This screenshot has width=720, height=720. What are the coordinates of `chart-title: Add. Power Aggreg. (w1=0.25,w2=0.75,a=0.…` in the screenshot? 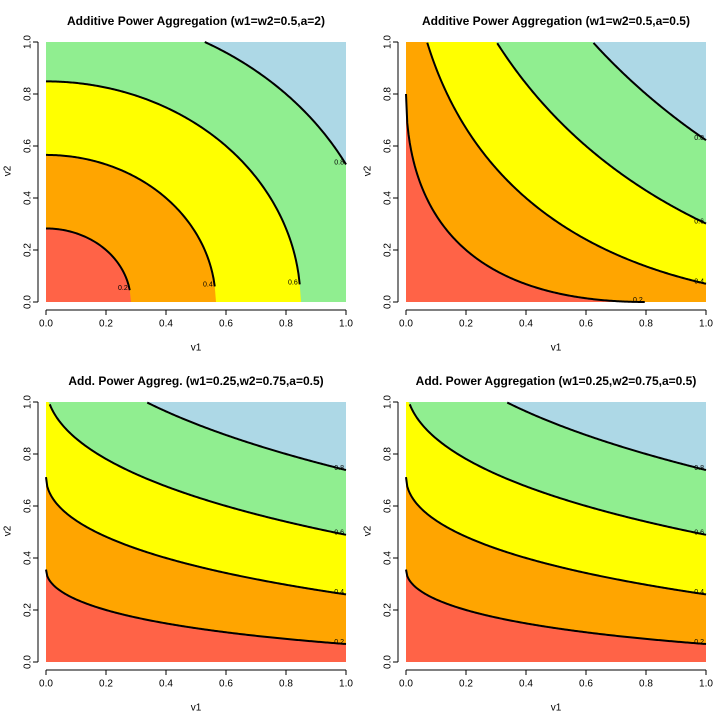 It's located at (195, 381).